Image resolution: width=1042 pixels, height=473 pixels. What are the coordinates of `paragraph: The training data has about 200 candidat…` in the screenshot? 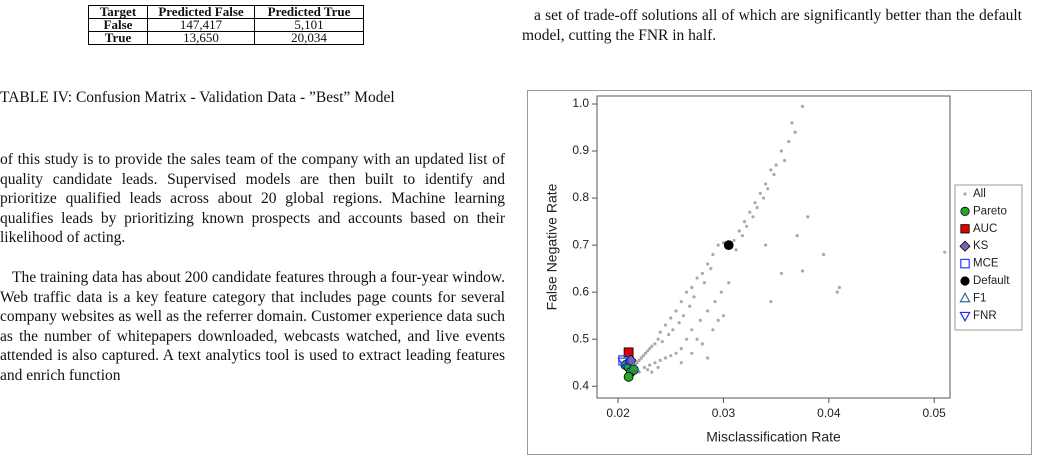 It's located at (252, 326).